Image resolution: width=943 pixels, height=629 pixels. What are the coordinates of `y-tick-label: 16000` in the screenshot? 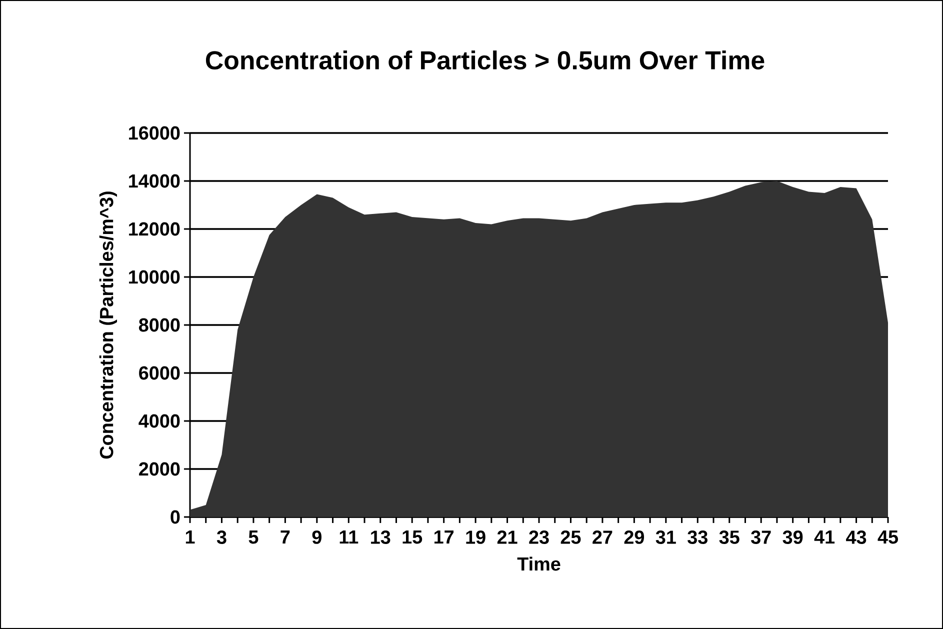 It's located at (154, 133).